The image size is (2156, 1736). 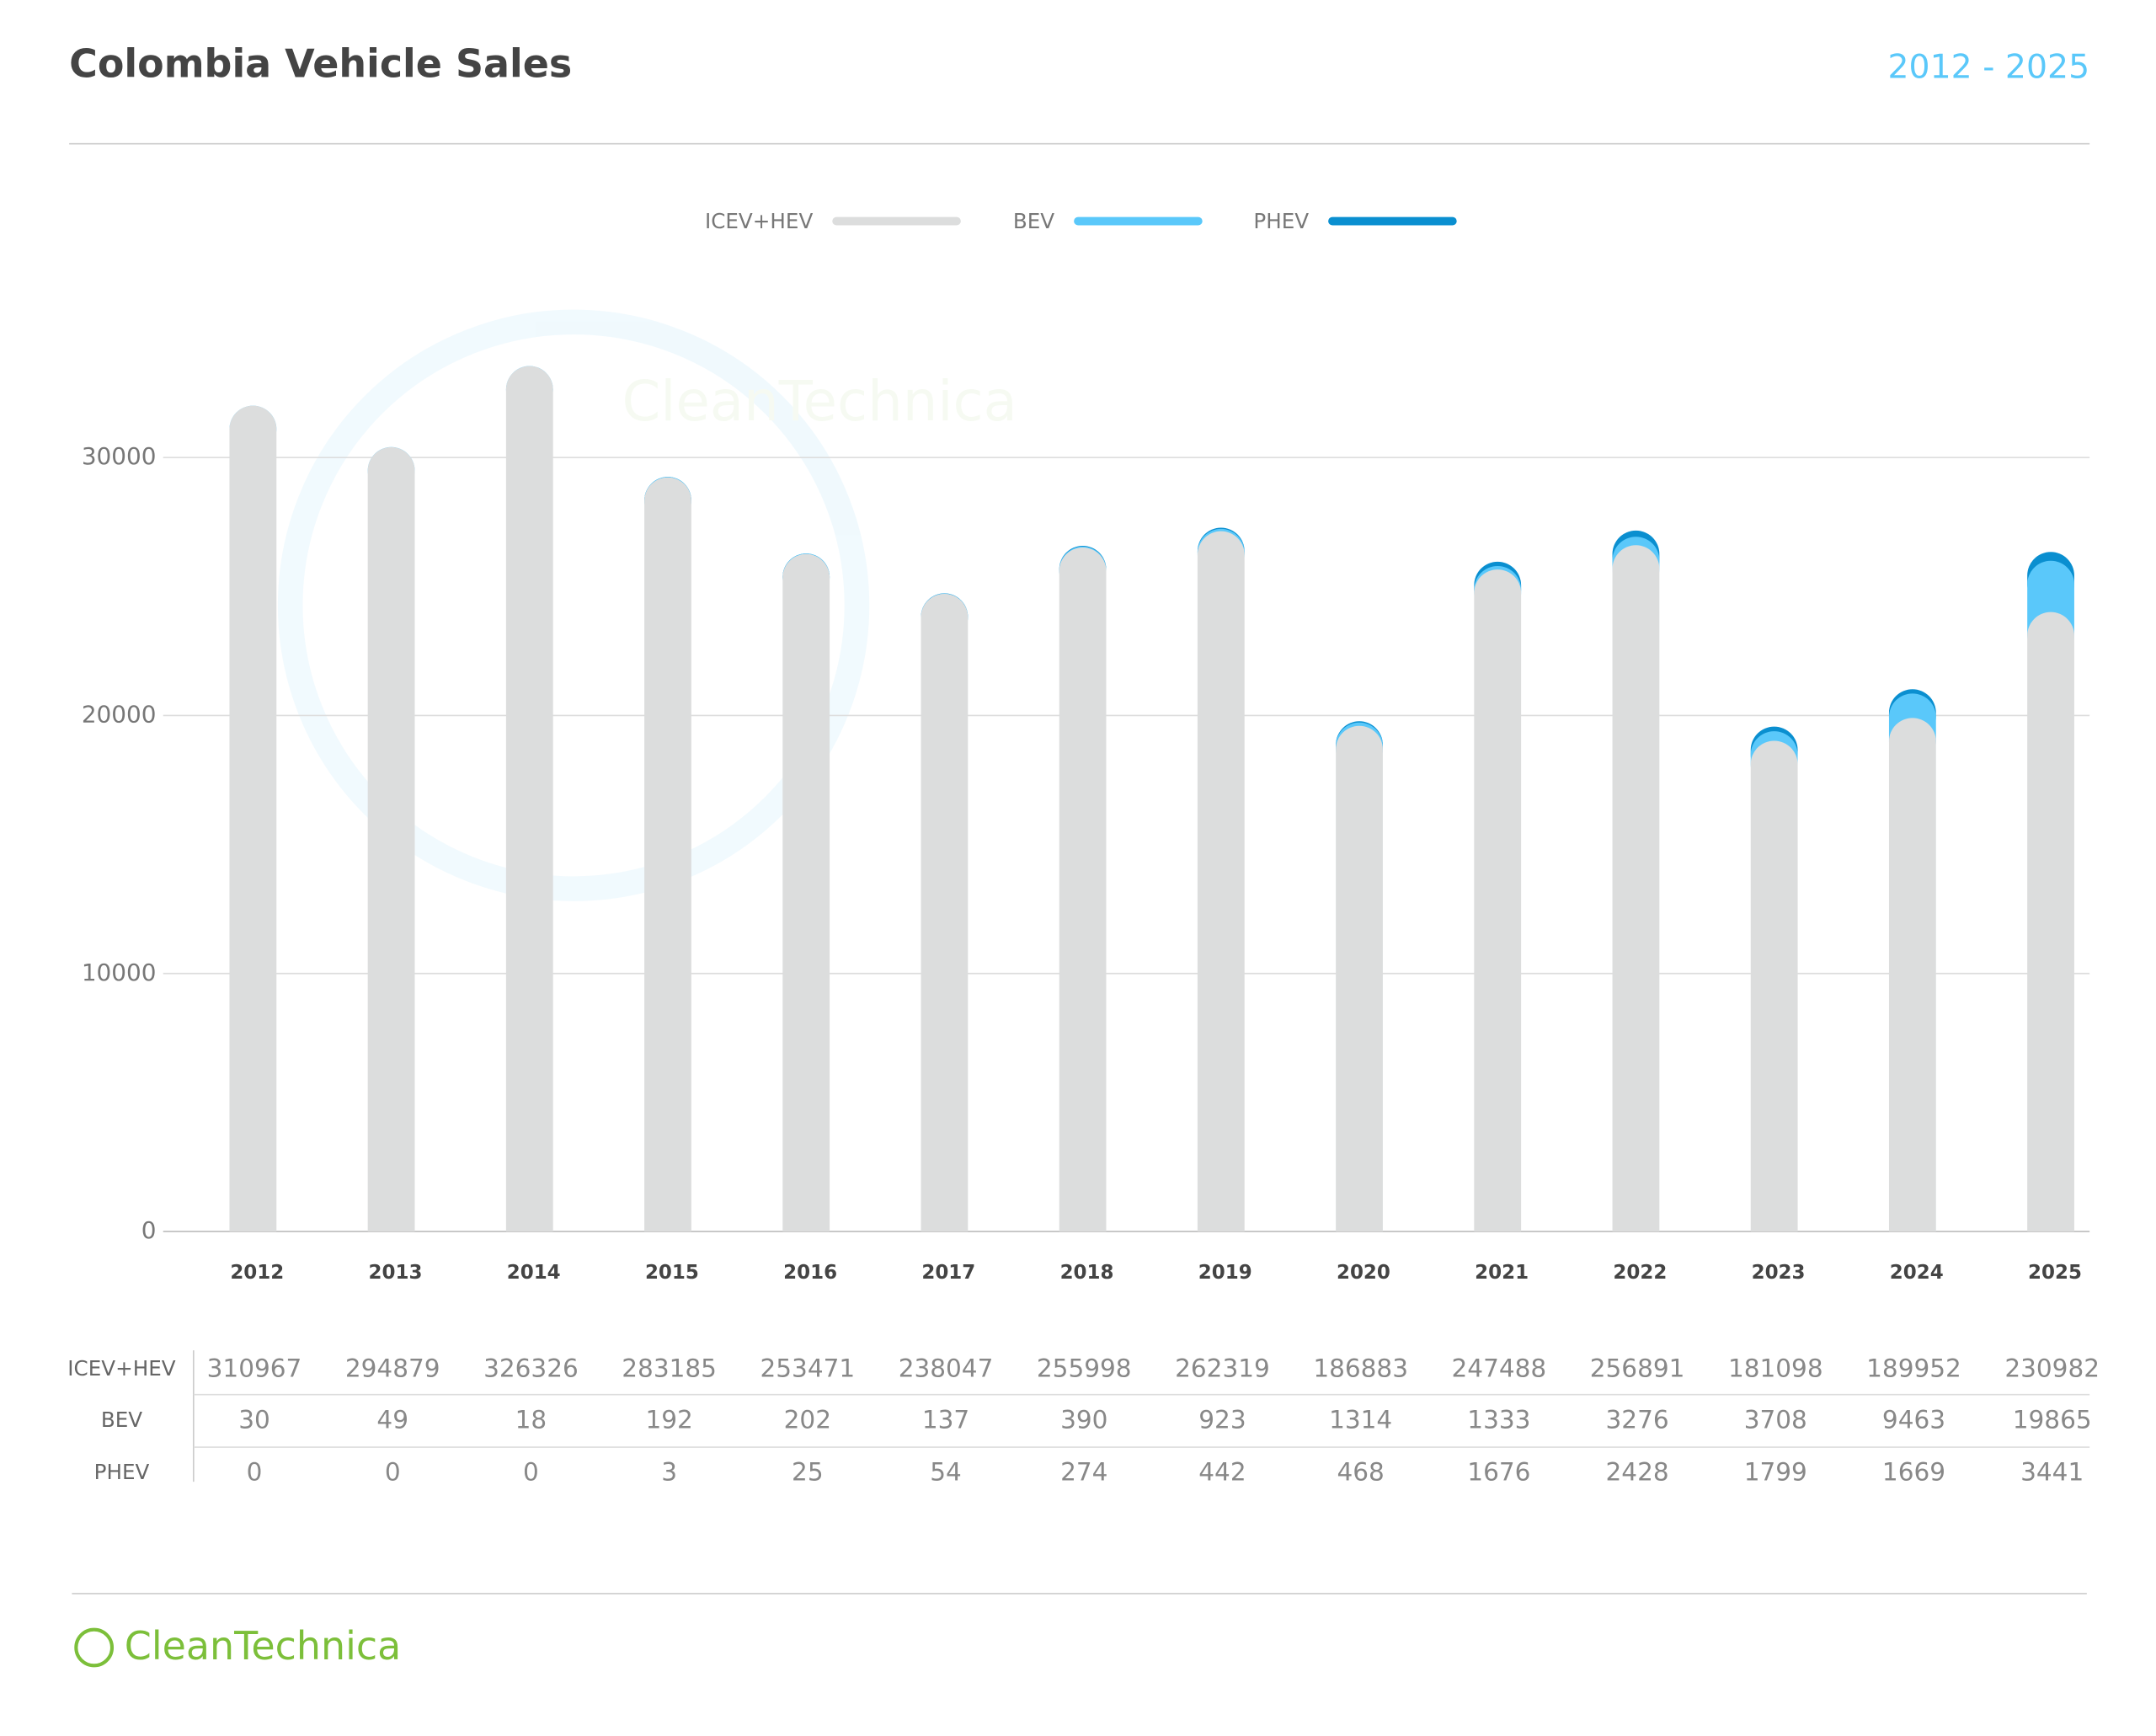 I want to click on watermark: CleanTechnica, so click(x=647, y=605).